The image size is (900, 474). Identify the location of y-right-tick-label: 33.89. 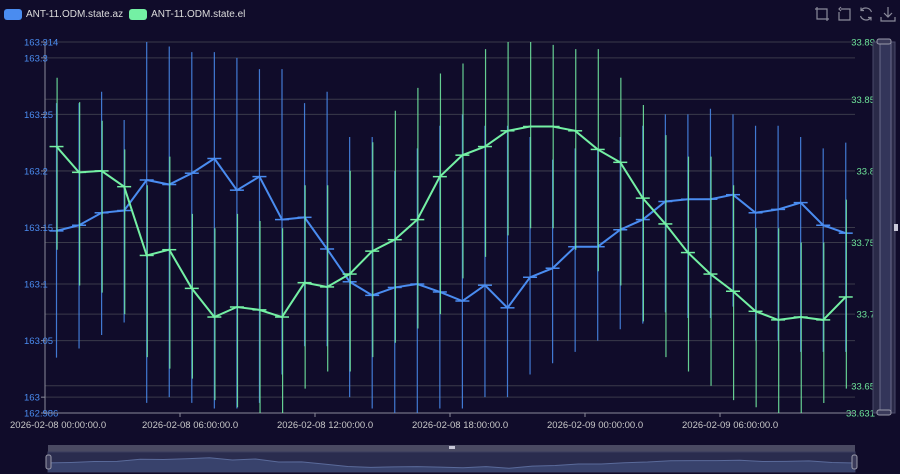
(863, 43).